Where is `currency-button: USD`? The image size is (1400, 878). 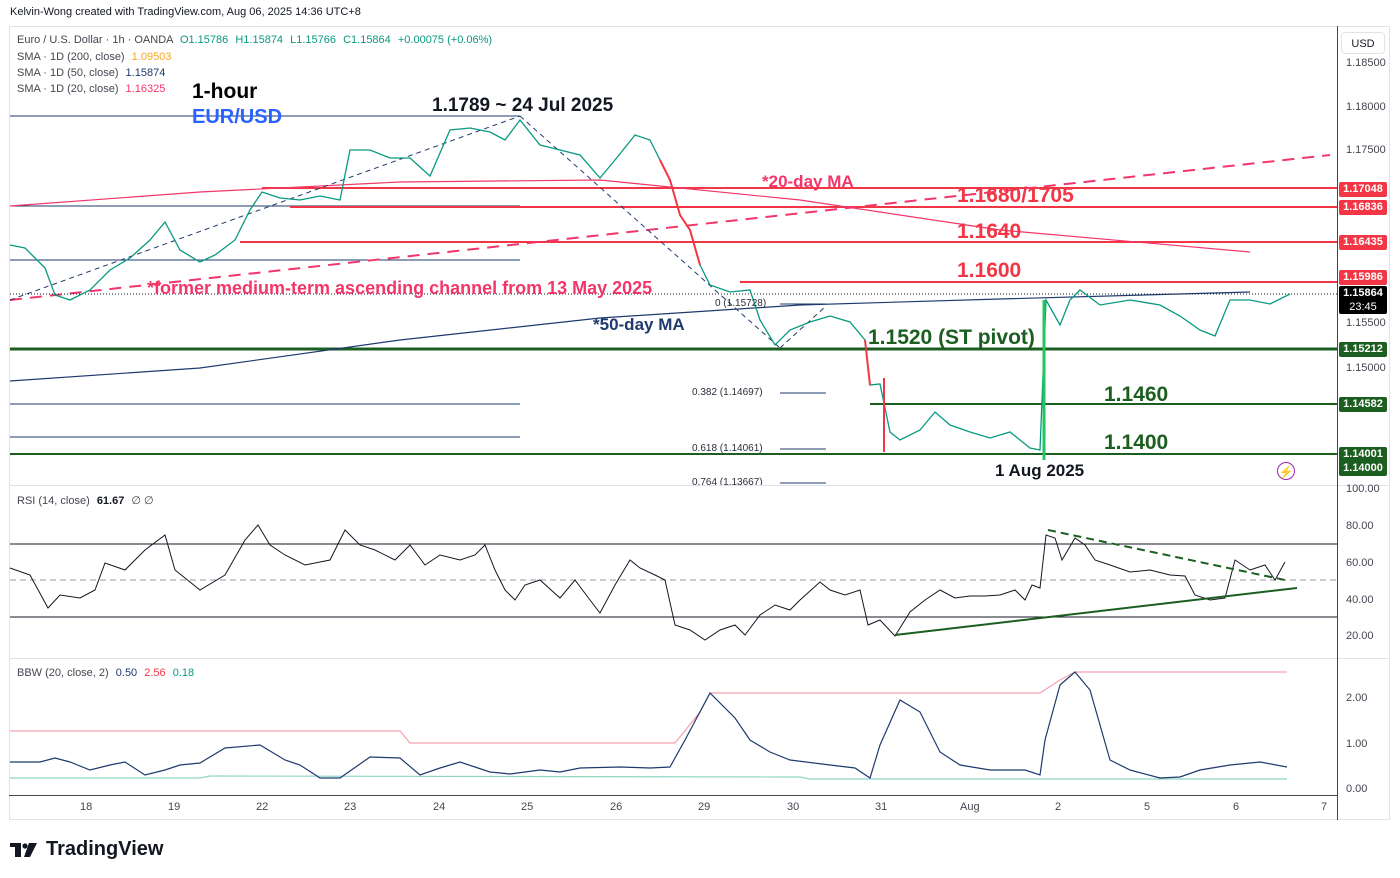 currency-button: USD is located at coordinates (1363, 43).